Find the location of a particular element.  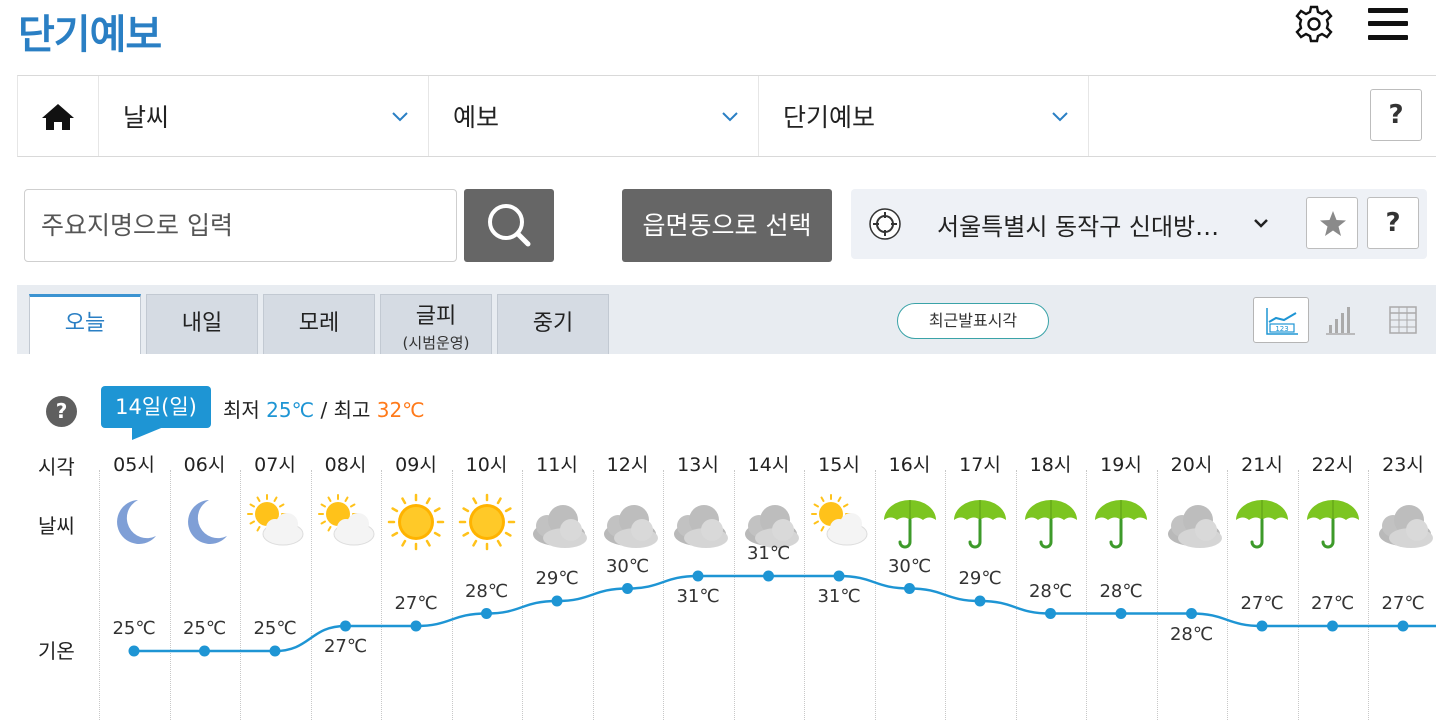

star-icon is located at coordinates (1333, 223).